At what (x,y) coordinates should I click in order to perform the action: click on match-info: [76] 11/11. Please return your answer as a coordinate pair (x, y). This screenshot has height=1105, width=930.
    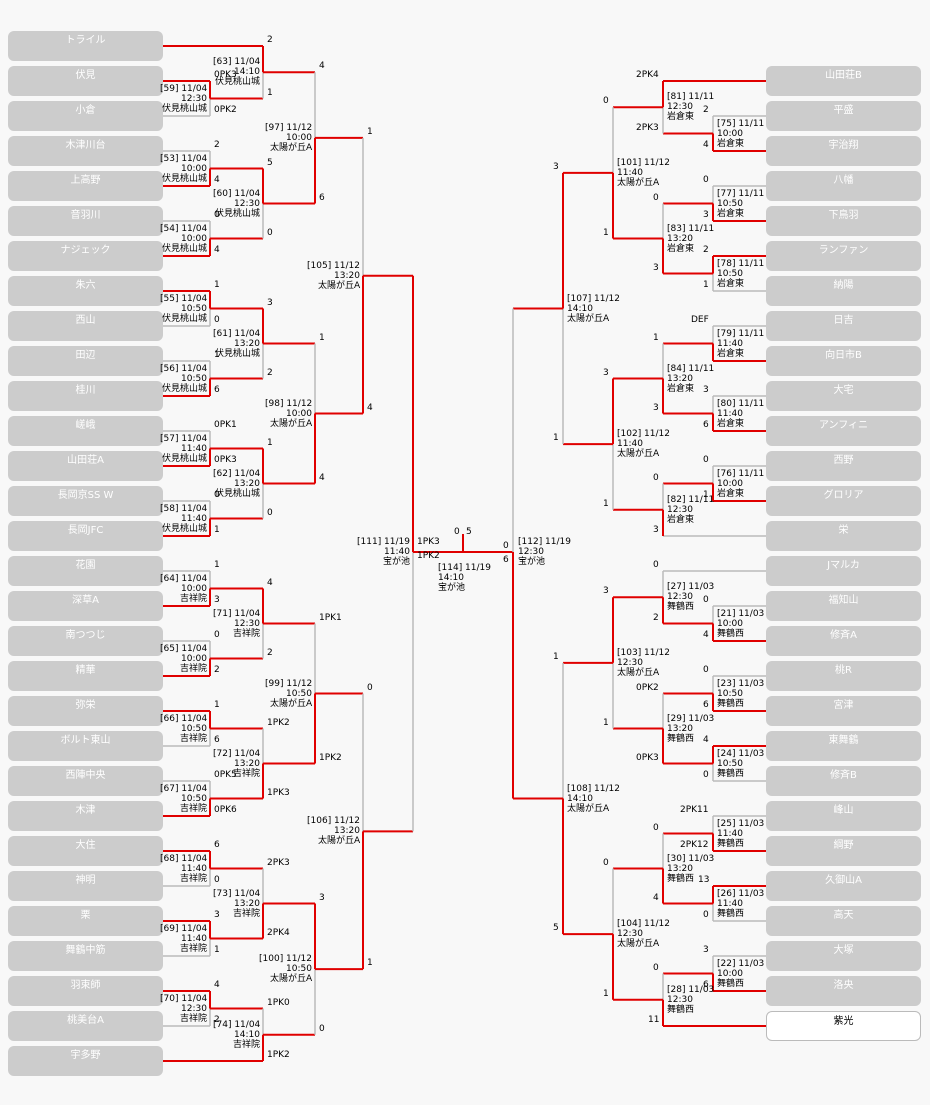
    Looking at the image, I should click on (741, 473).